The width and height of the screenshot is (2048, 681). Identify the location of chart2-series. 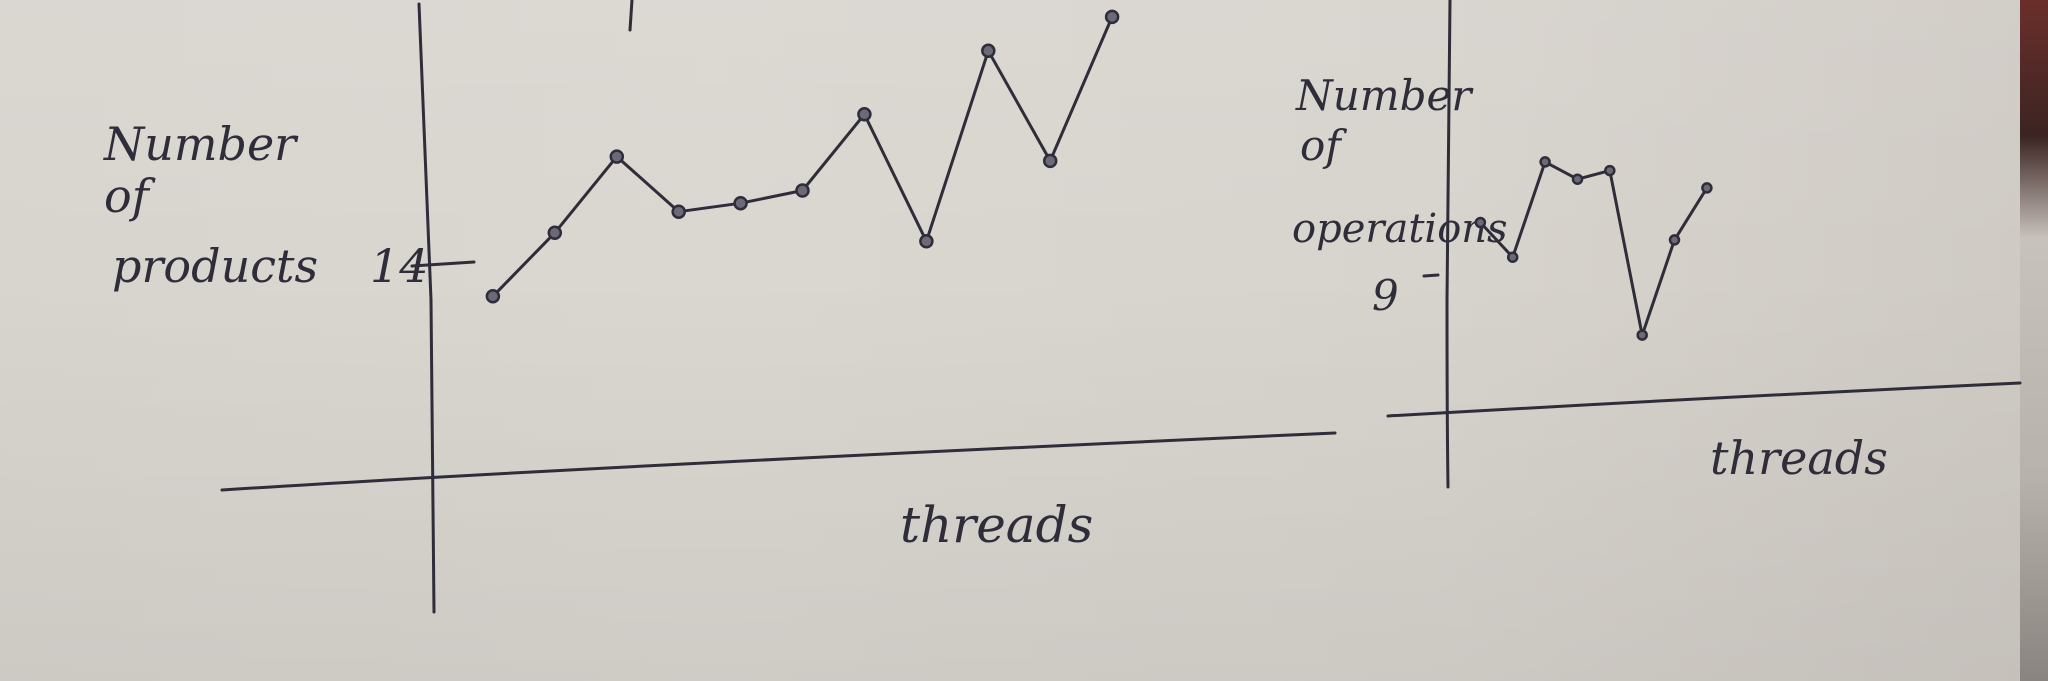
(1593, 248).